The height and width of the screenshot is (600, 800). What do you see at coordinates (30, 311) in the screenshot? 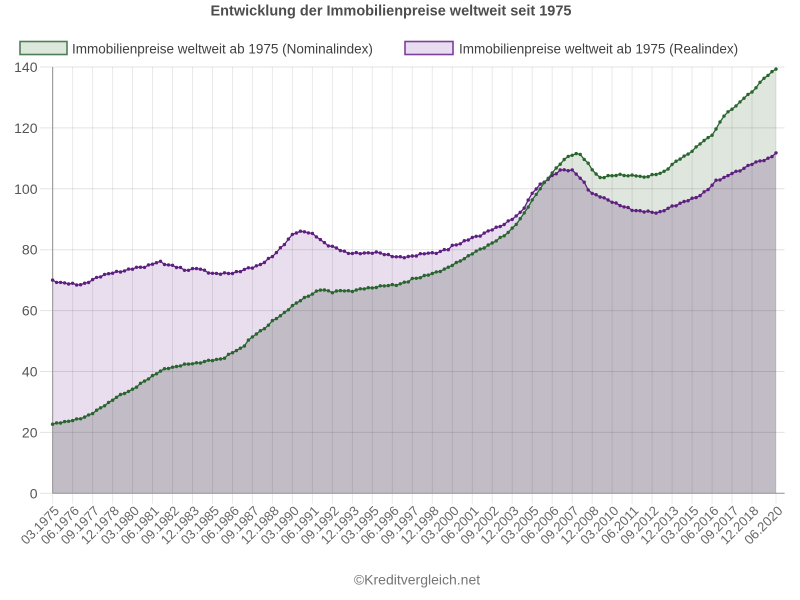
I see `svg-text: 60` at bounding box center [30, 311].